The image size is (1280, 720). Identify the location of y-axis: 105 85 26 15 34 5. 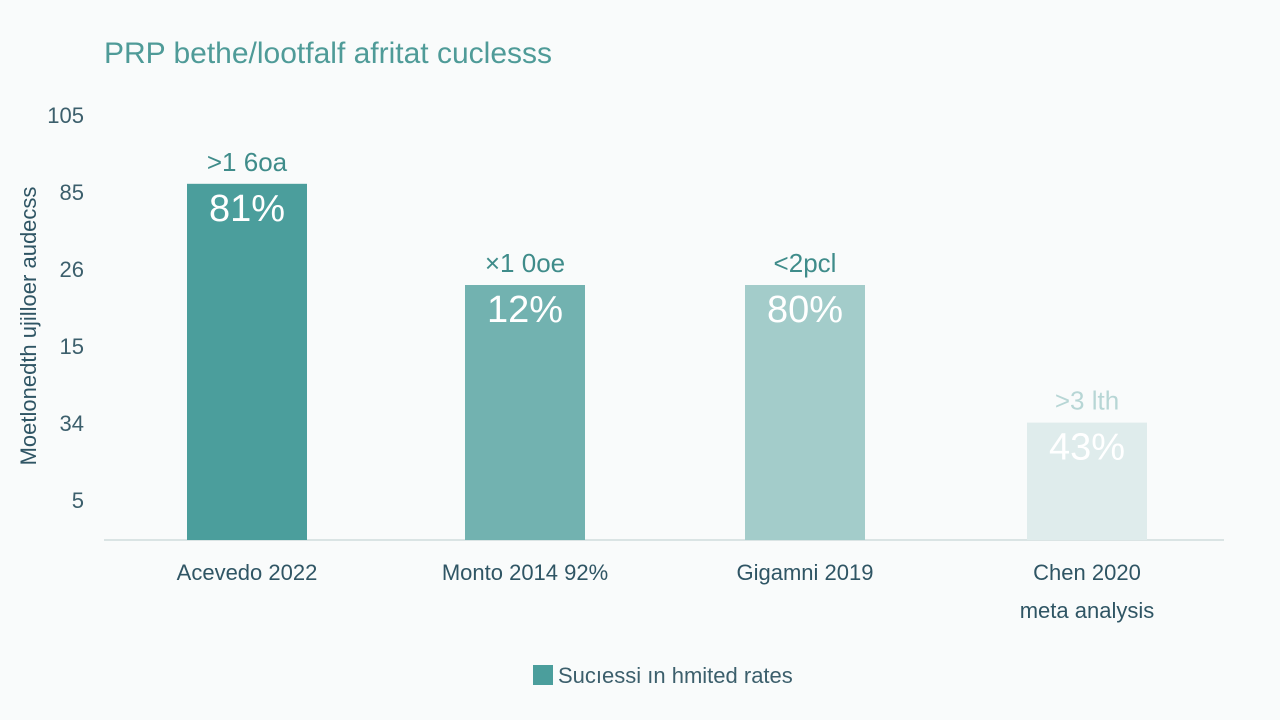
(65, 308).